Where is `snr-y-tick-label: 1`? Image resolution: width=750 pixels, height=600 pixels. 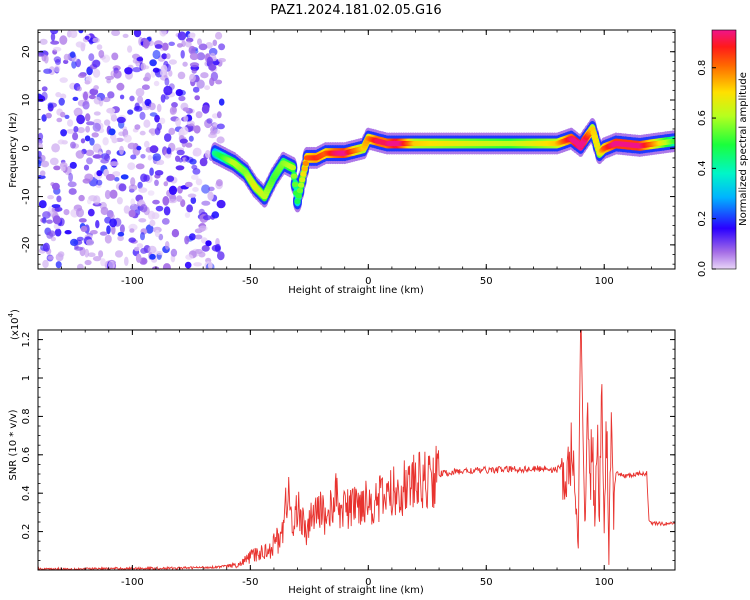 snr-y-tick-label: 1 is located at coordinates (26, 378).